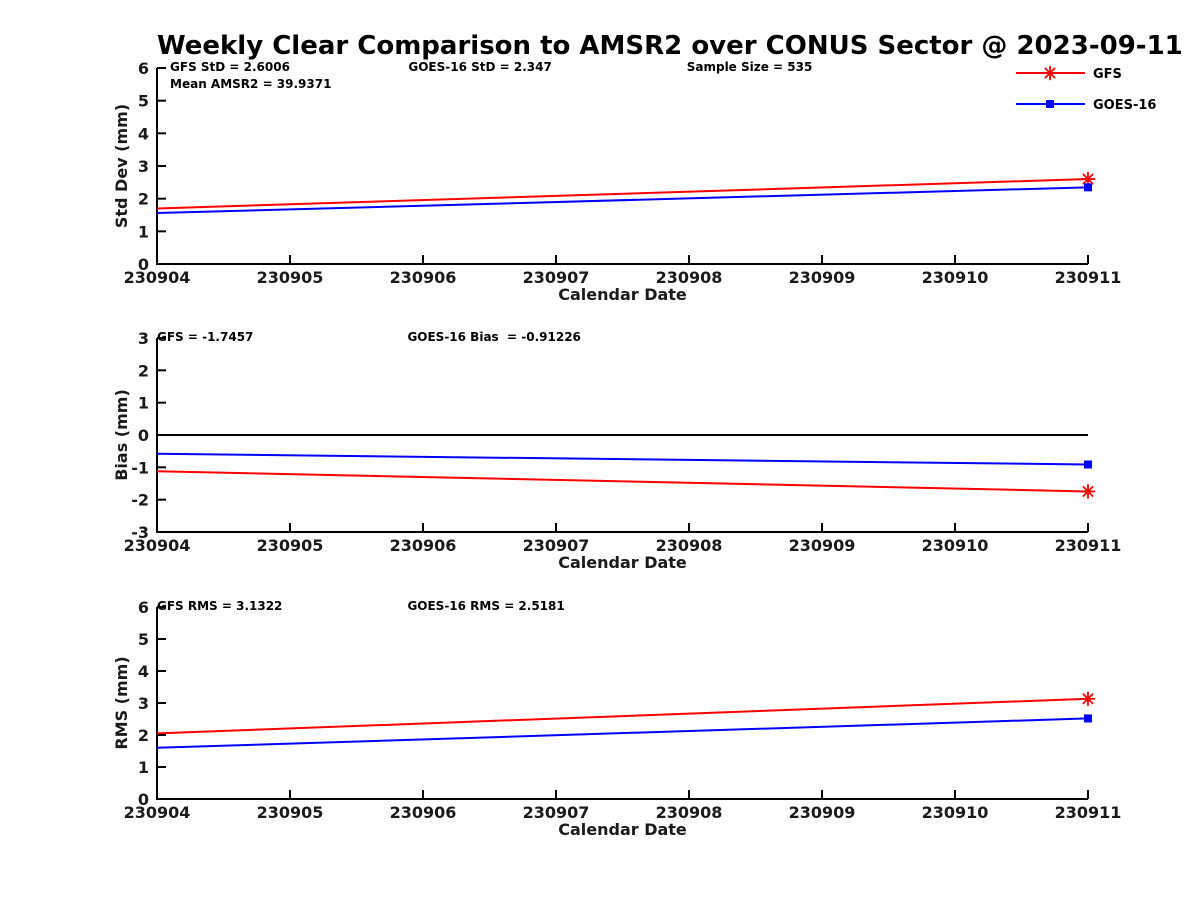 The height and width of the screenshot is (900, 1200). I want to click on stat-annotation: GOES-16 StD = 2.347, so click(479, 67).